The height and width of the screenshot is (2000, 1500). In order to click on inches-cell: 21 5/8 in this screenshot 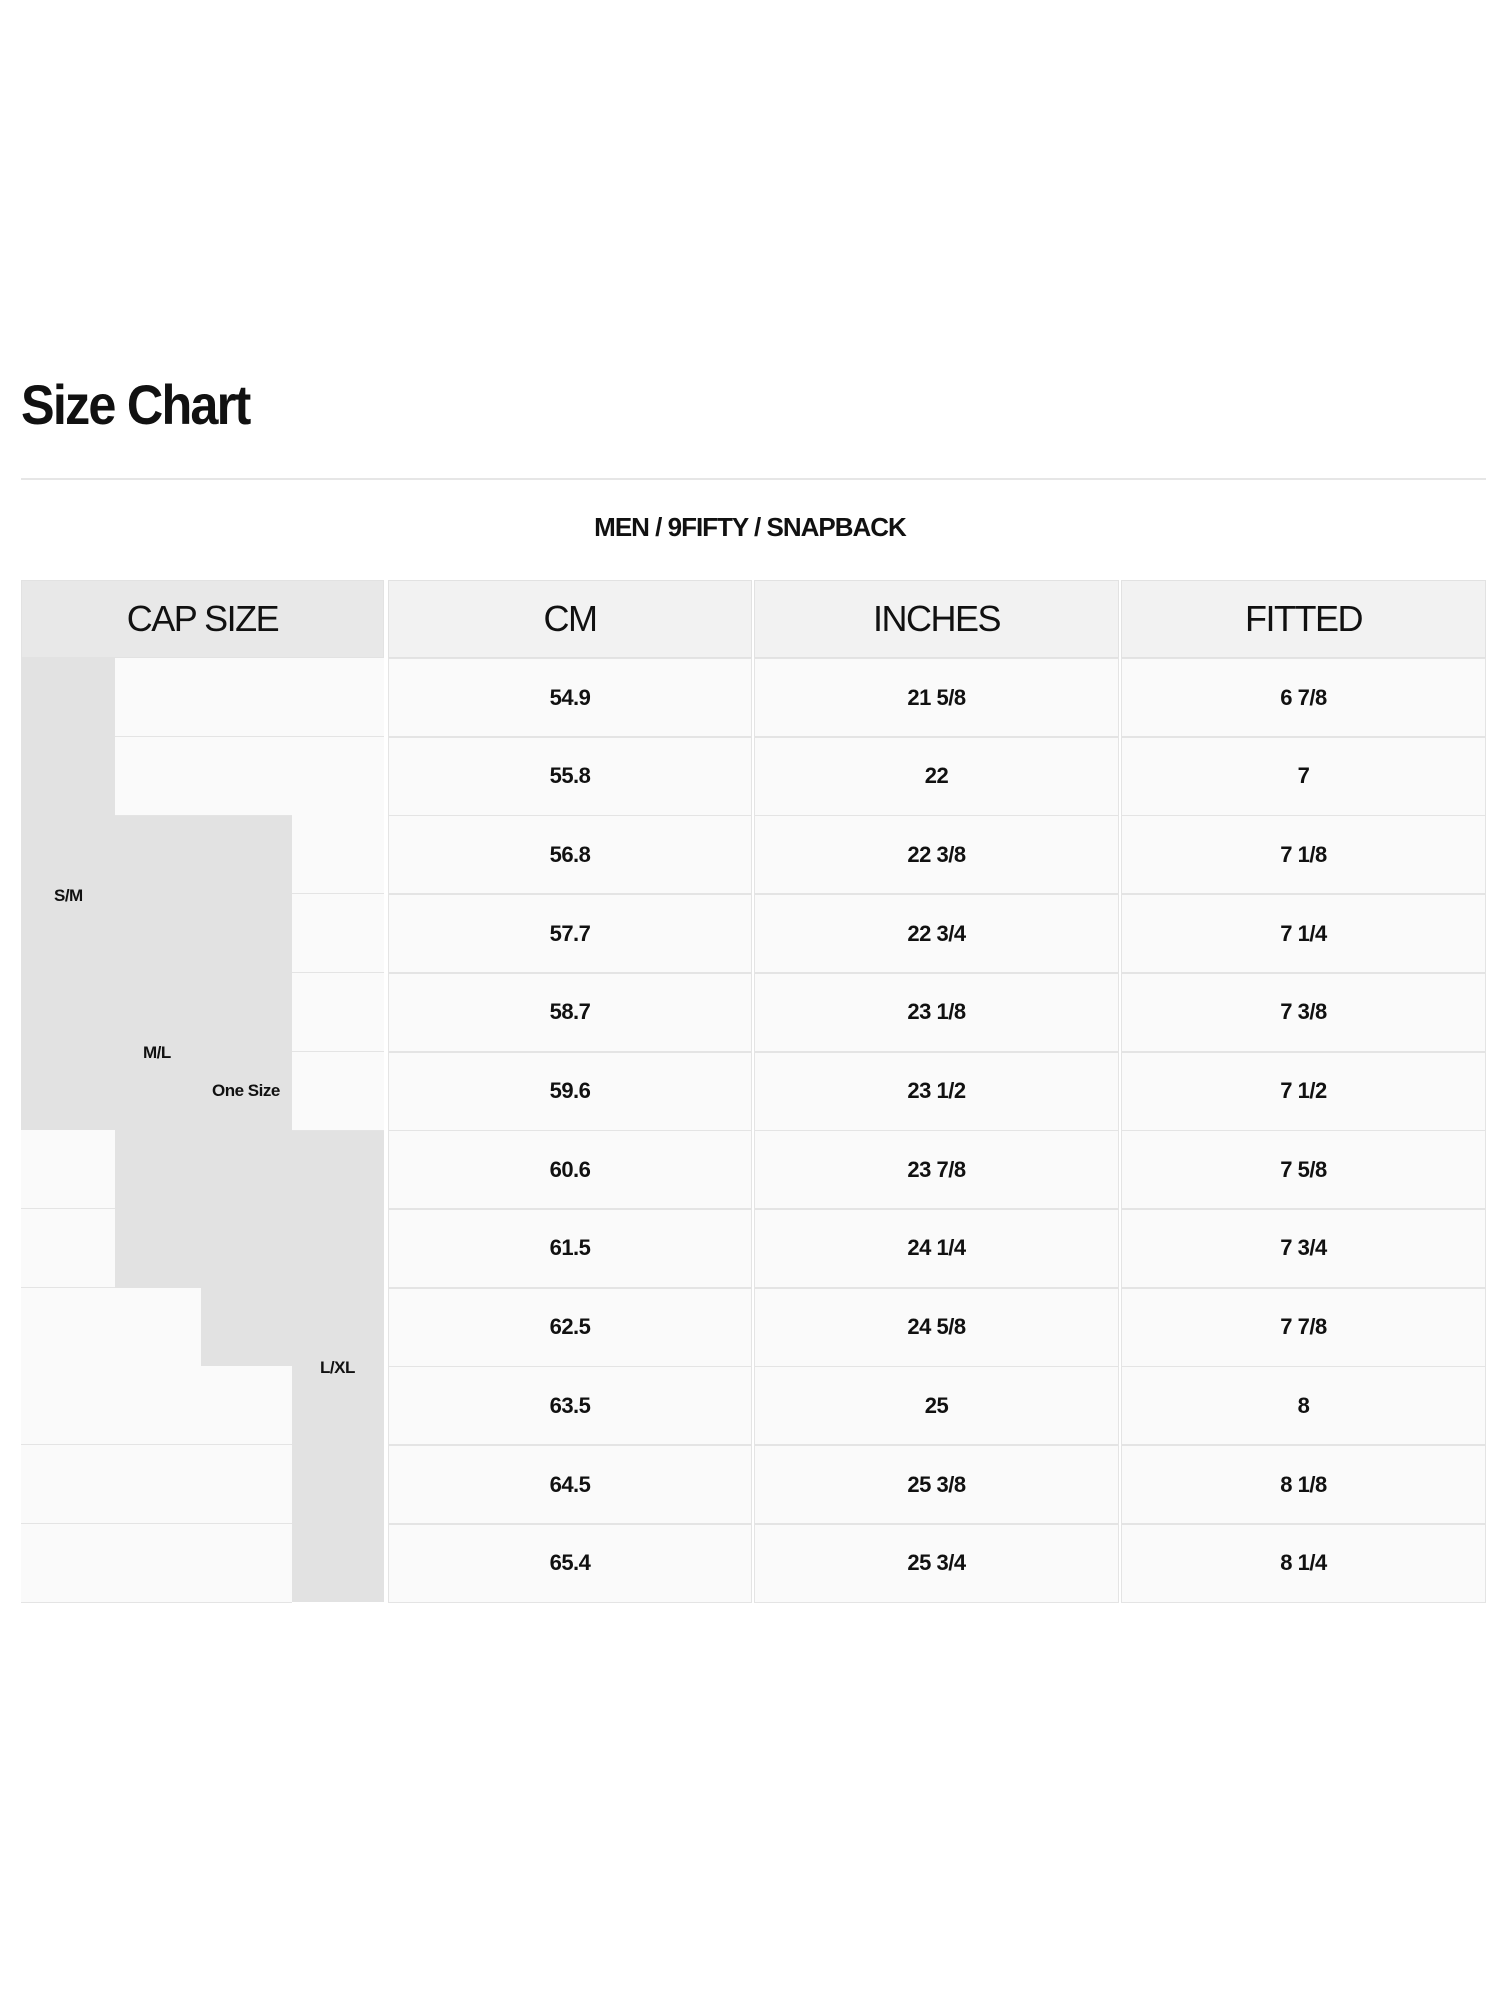, I will do `click(936, 697)`.